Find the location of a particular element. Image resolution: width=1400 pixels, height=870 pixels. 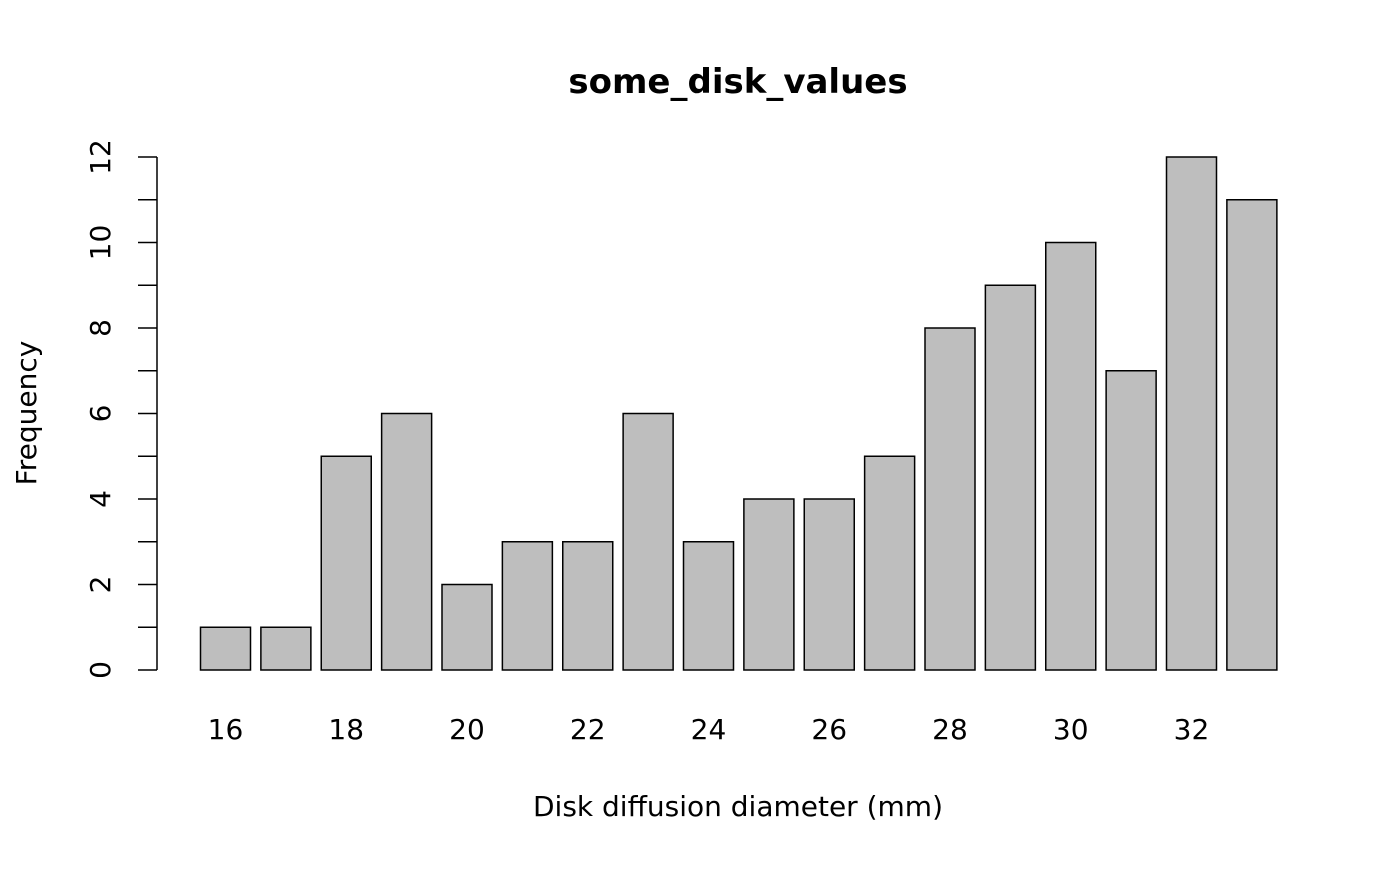

x-tick-label: 30 is located at coordinates (1071, 729).